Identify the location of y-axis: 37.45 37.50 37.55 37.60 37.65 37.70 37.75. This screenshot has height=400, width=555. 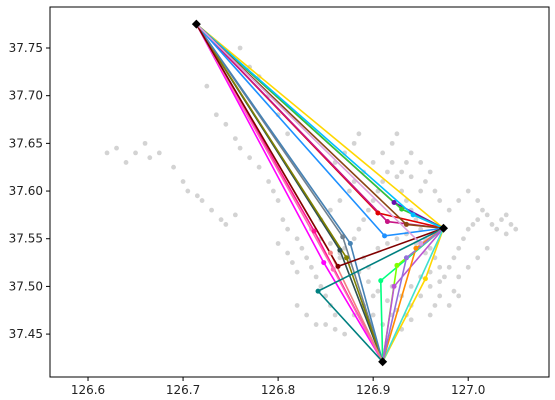
(29, 191).